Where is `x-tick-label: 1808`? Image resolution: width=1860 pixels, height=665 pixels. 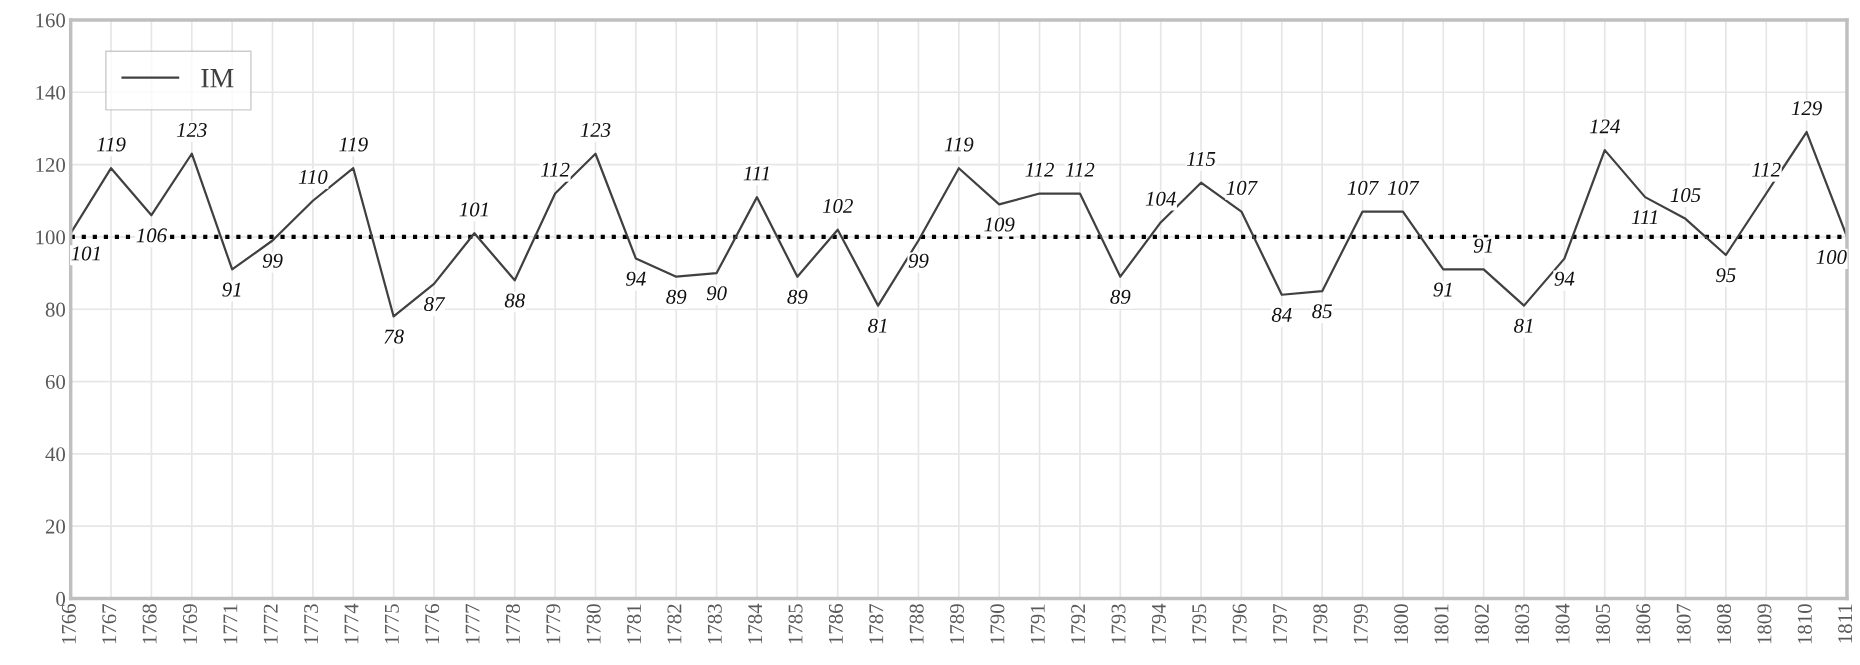
x-tick-label: 1808 is located at coordinates (1724, 624).